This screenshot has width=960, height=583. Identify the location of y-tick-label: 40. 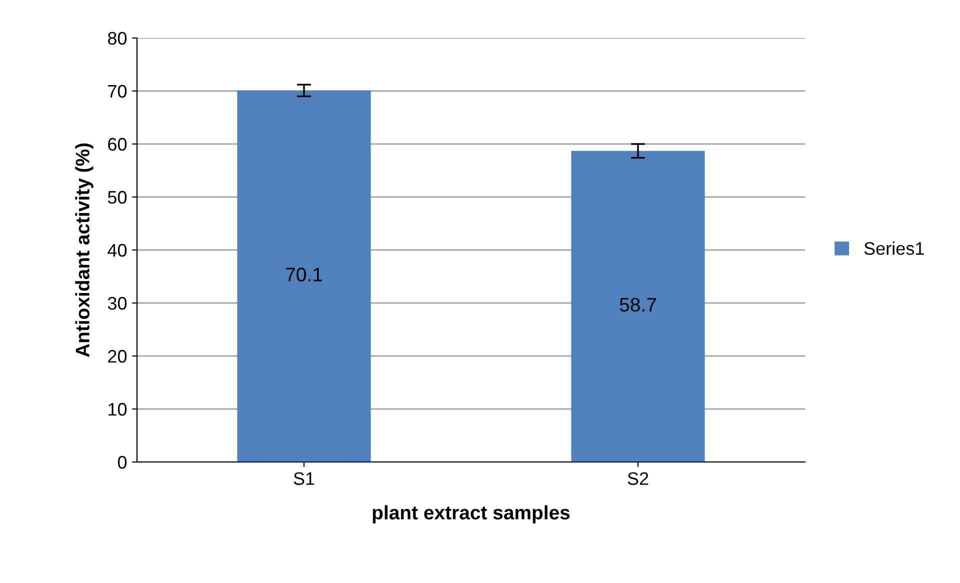
(117, 250).